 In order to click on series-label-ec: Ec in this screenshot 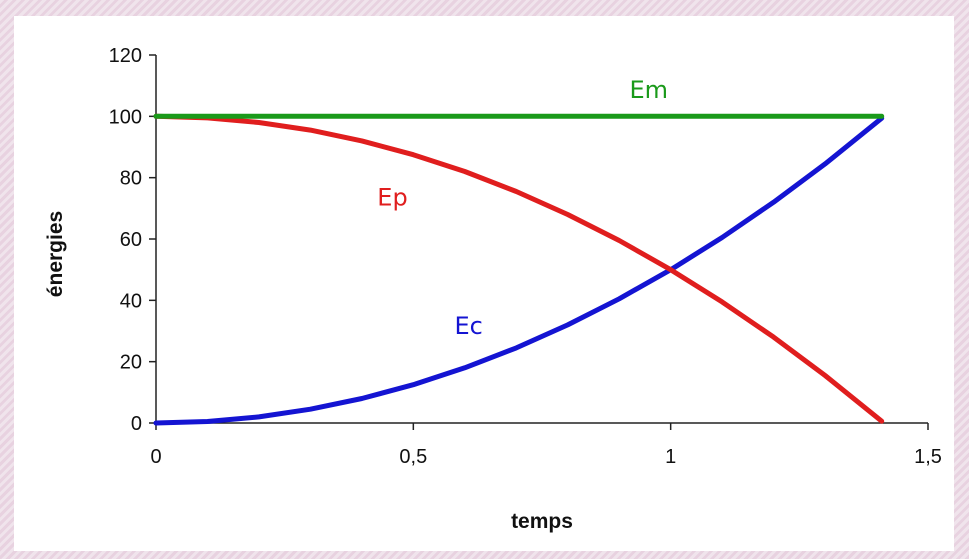, I will do `click(469, 326)`.